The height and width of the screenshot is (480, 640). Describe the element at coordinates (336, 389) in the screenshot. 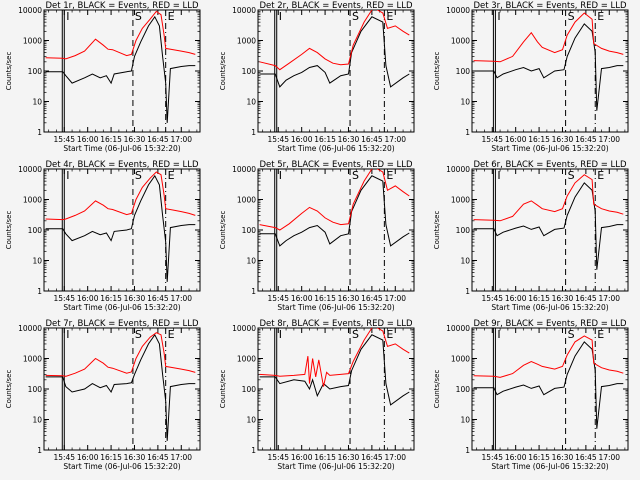

I see `plot-frame` at that location.